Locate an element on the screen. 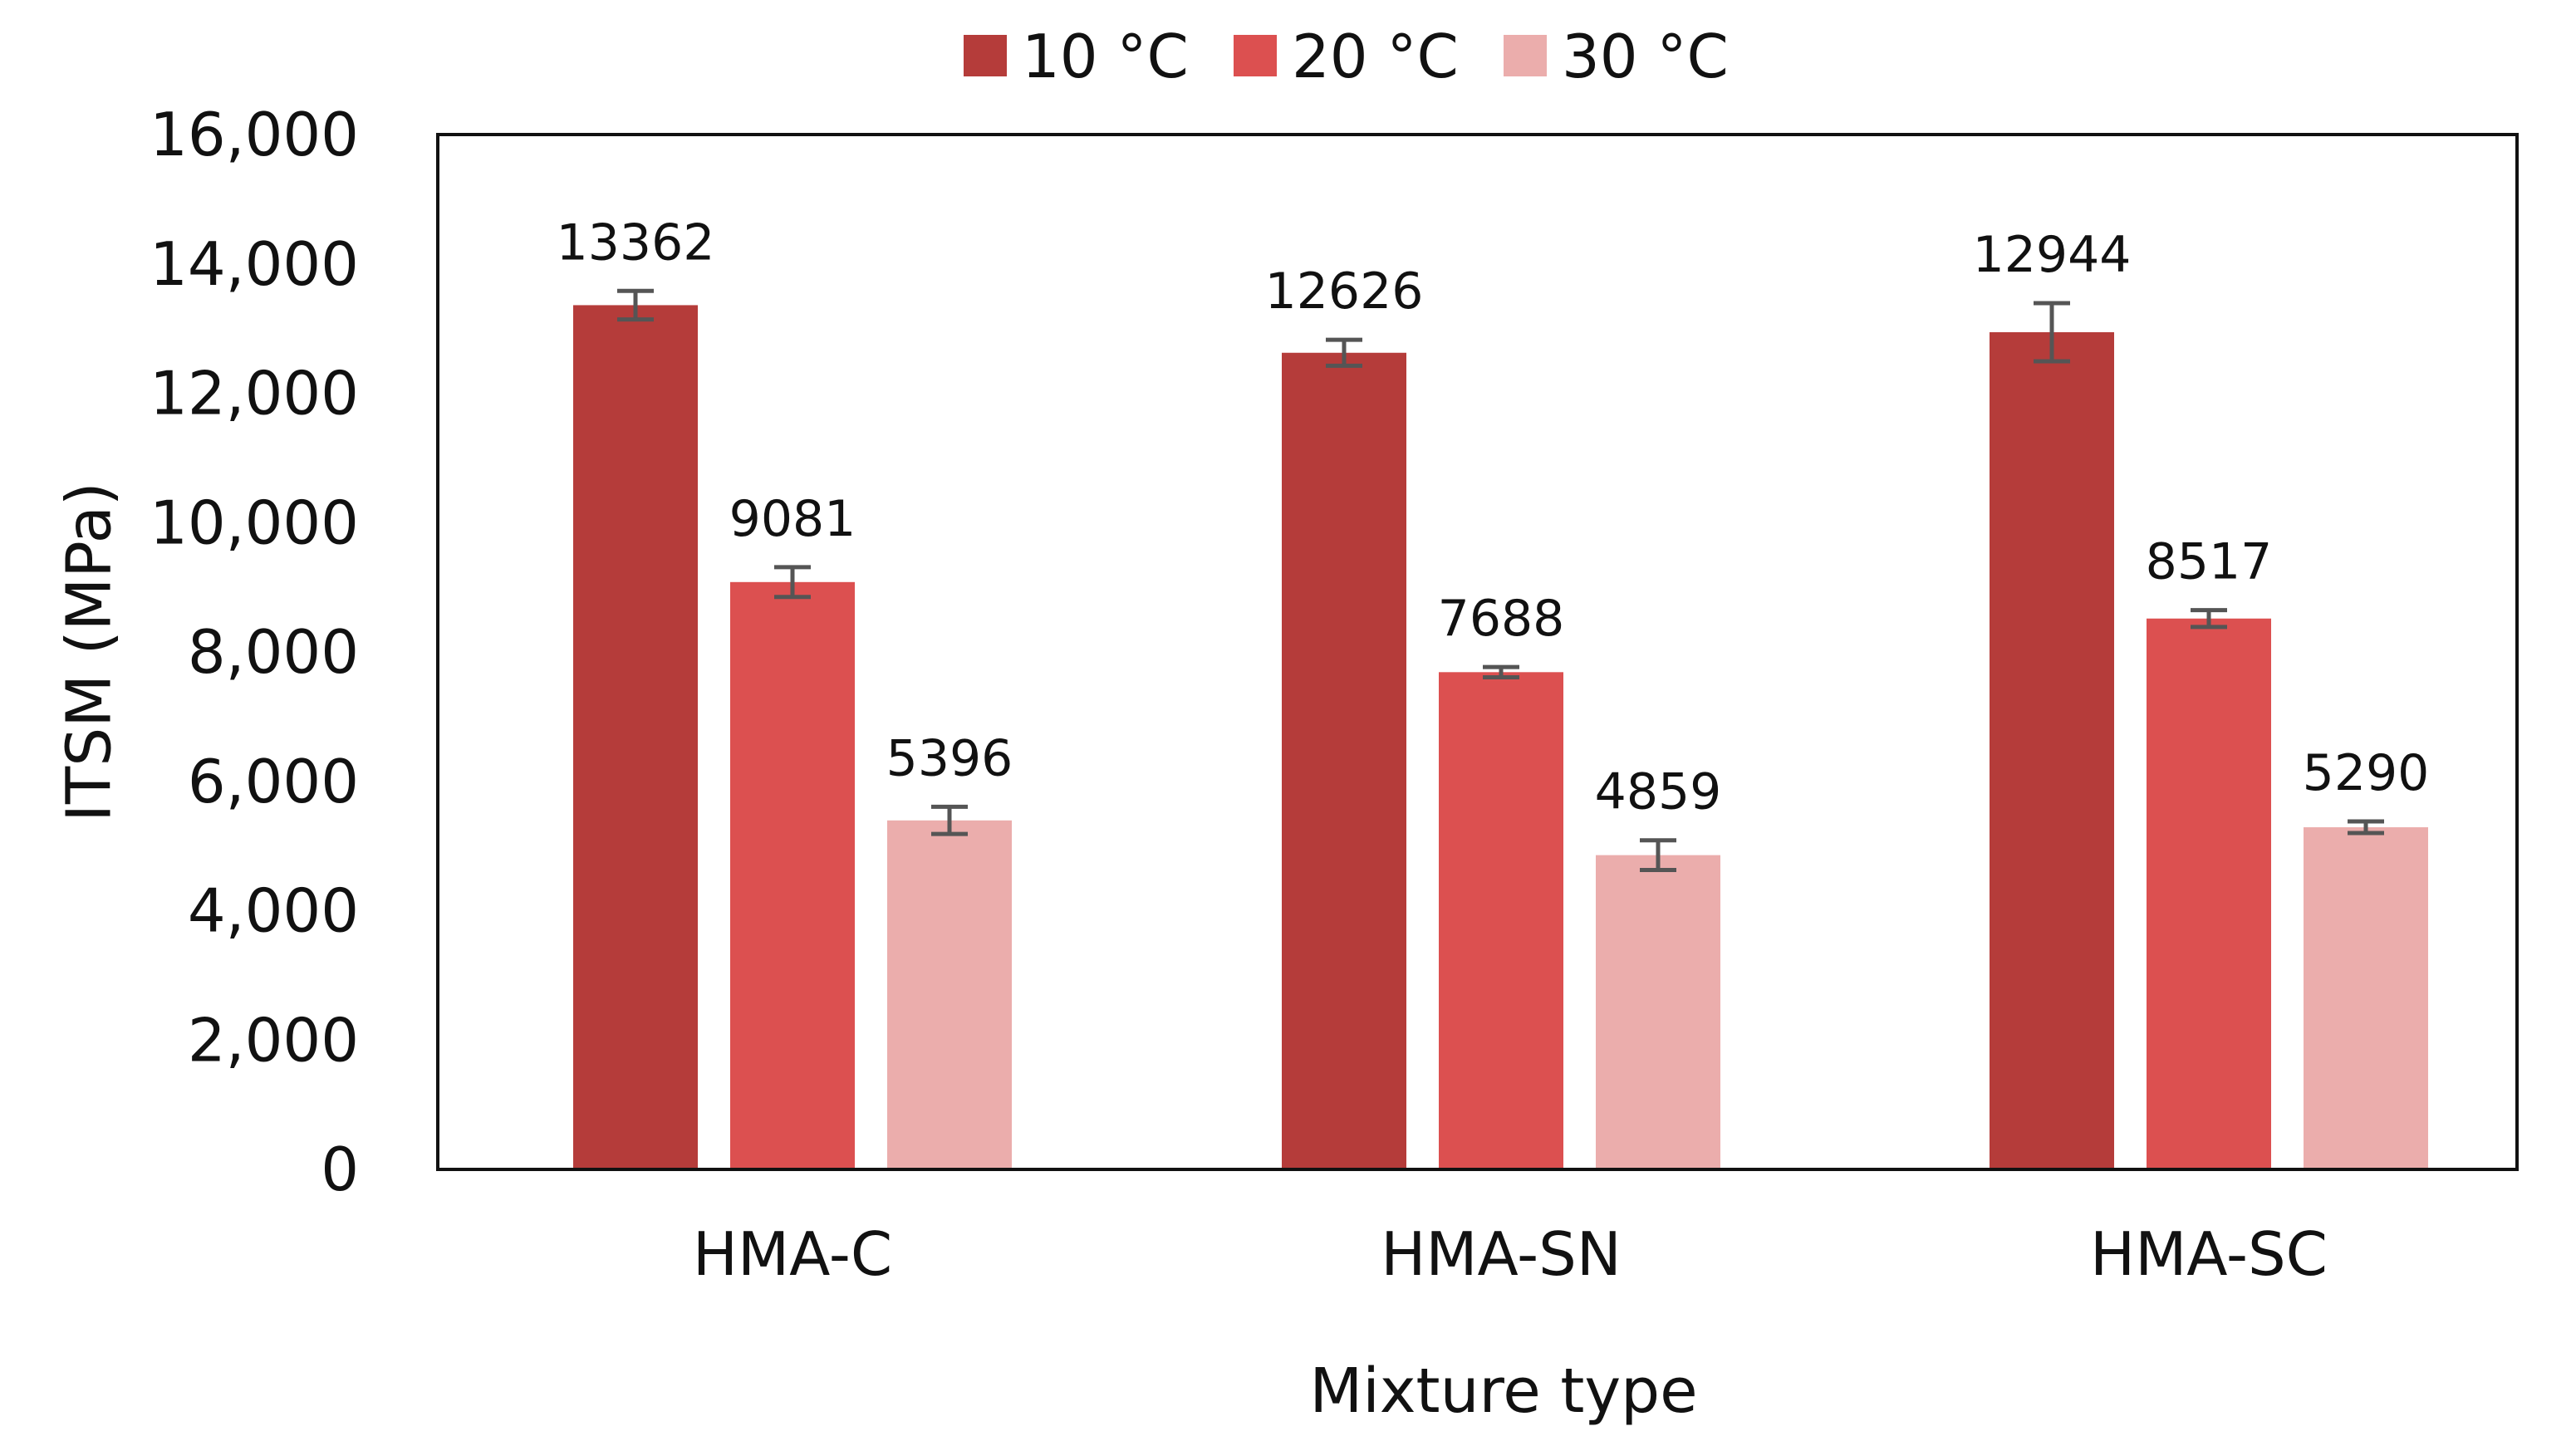  y-tick-label: 0 is located at coordinates (340, 1169).